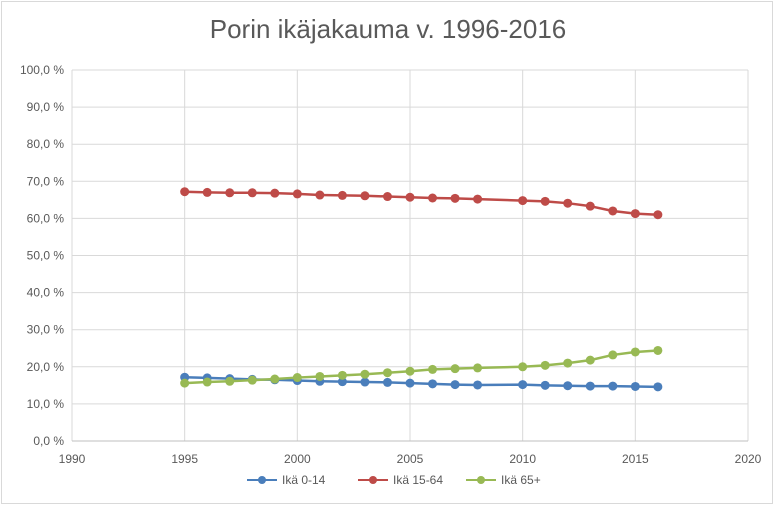  I want to click on legend-item: Ikä 15-64, so click(400, 480).